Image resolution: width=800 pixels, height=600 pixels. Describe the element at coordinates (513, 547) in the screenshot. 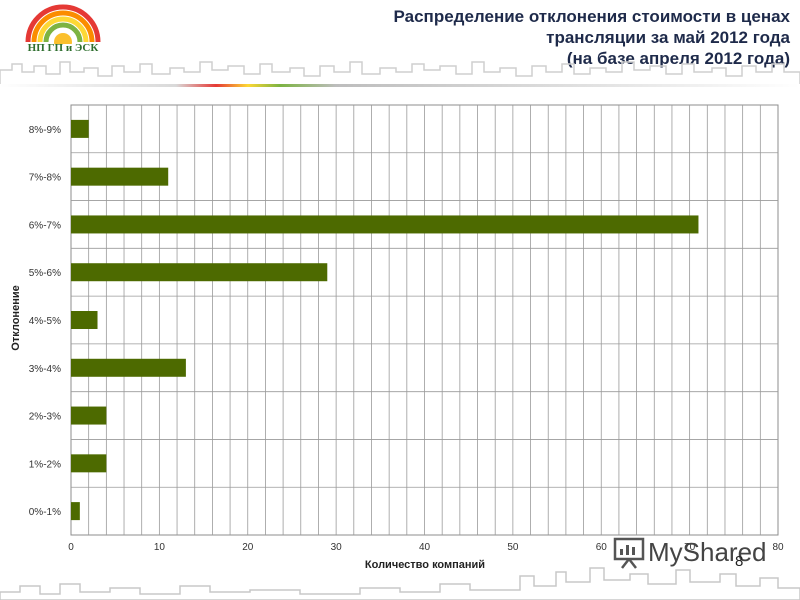

I see `x-tick-label: 50` at that location.